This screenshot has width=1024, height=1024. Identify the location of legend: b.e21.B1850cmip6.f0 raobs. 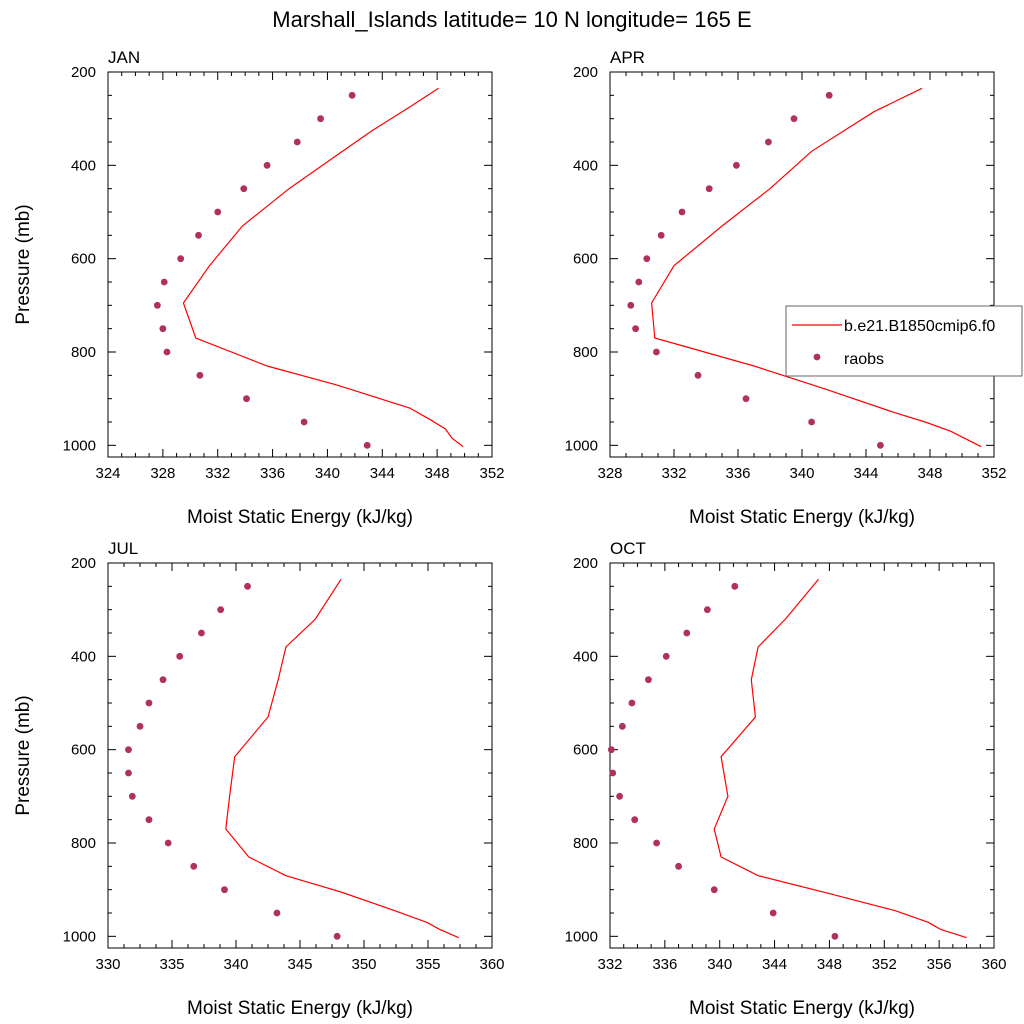
(904, 341).